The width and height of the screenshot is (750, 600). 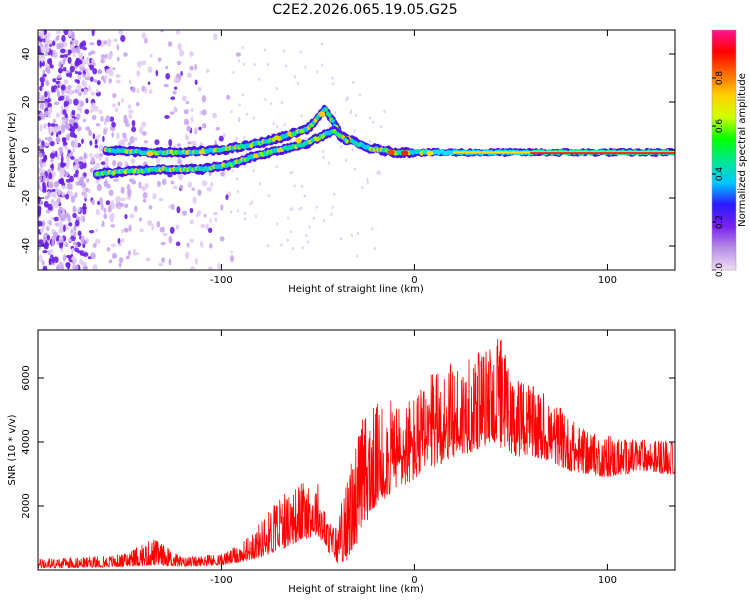 What do you see at coordinates (26, 198) in the screenshot?
I see `y-tick-label: -20` at bounding box center [26, 198].